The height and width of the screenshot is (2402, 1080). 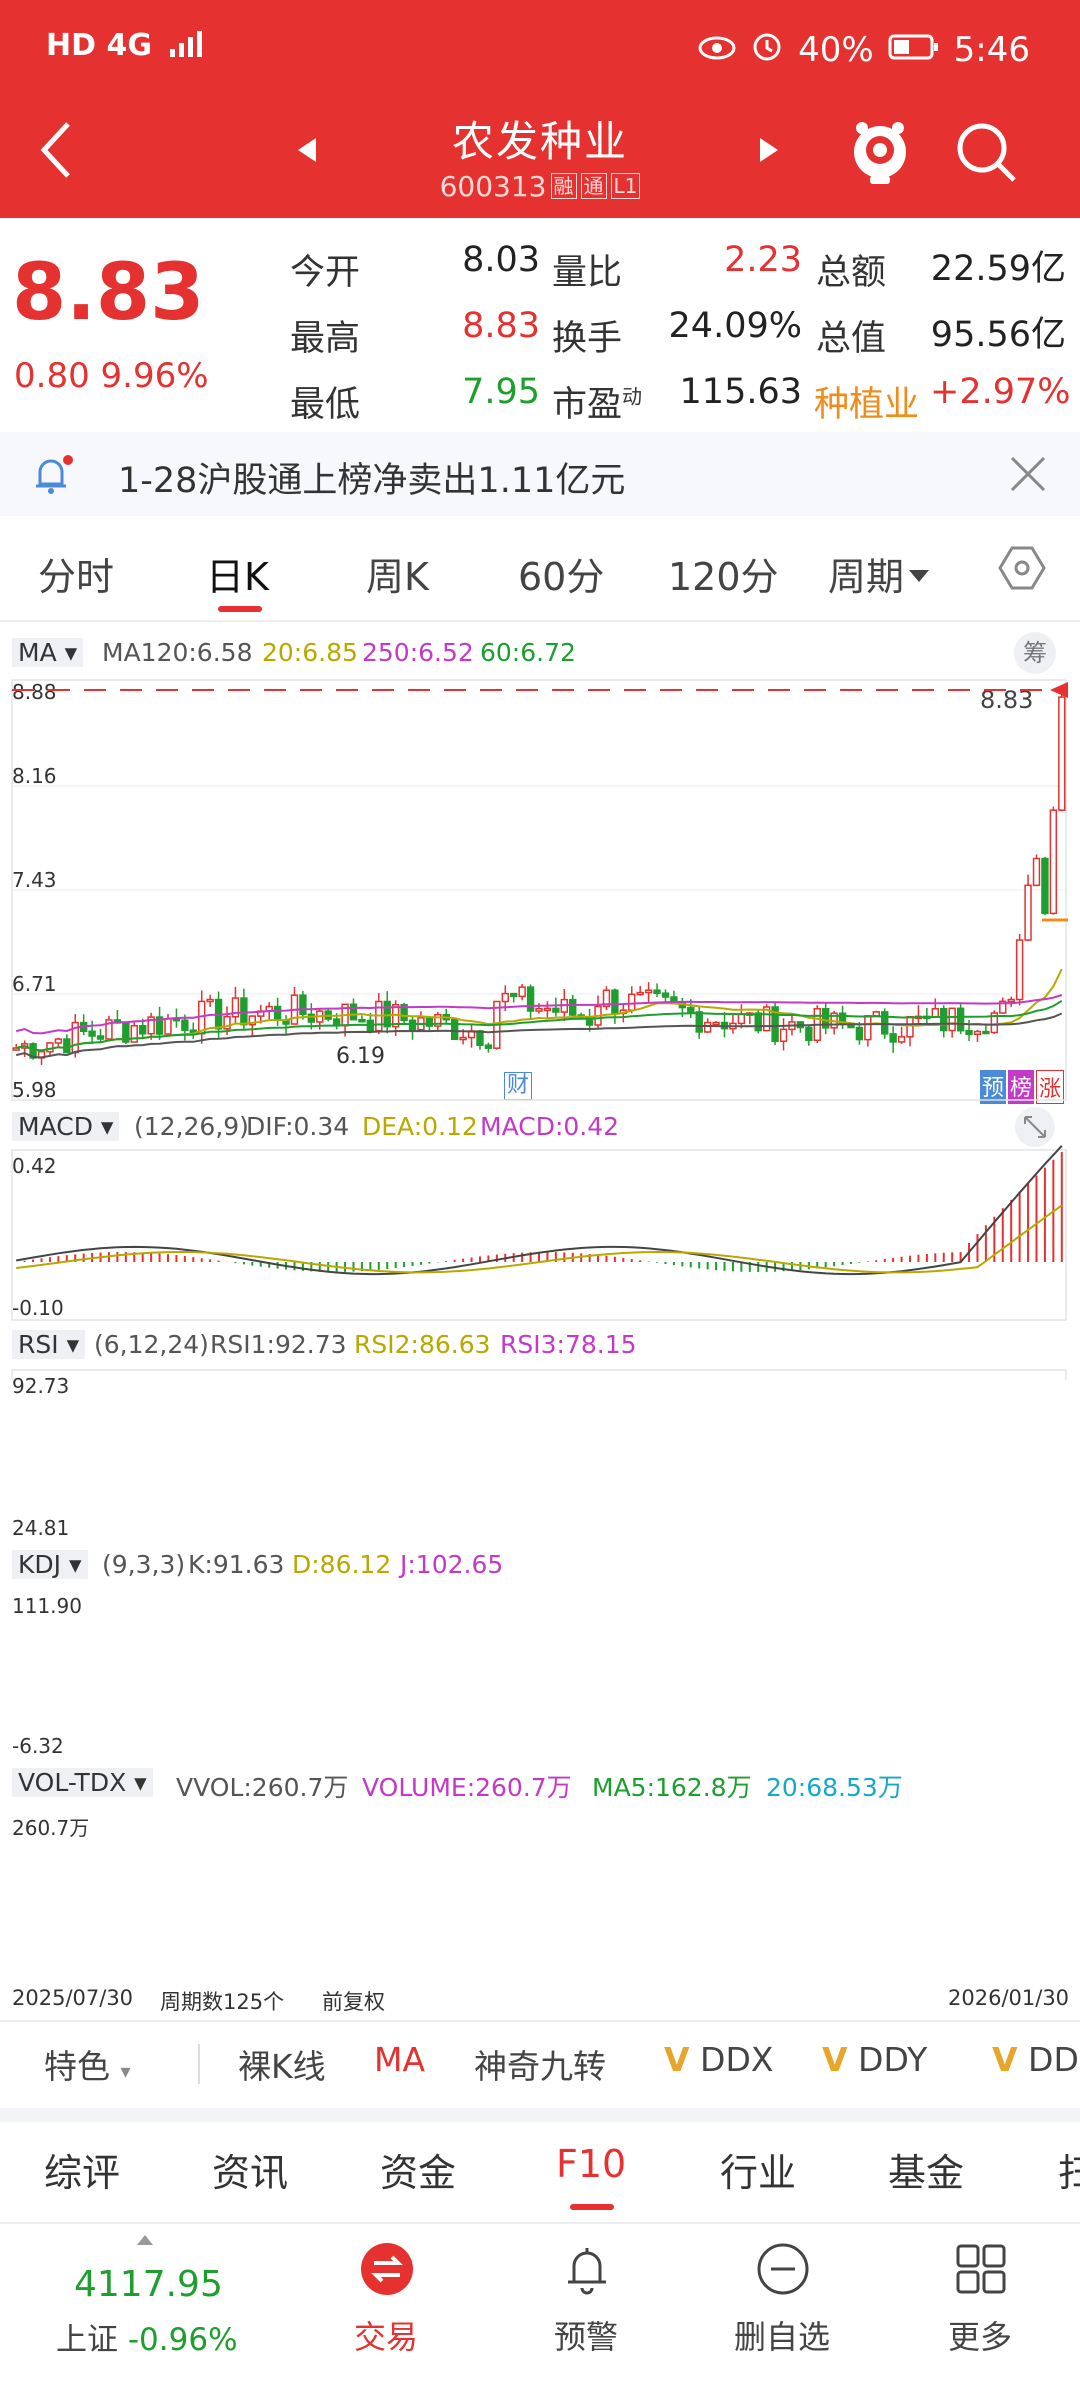 I want to click on change-pct: 9.96%, so click(x=154, y=376).